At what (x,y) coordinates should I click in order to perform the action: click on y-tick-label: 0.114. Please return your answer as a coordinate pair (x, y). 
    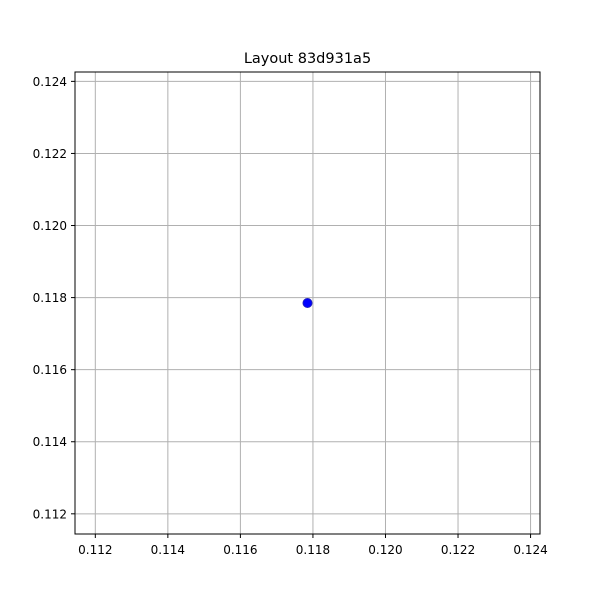
    Looking at the image, I should click on (50, 442).